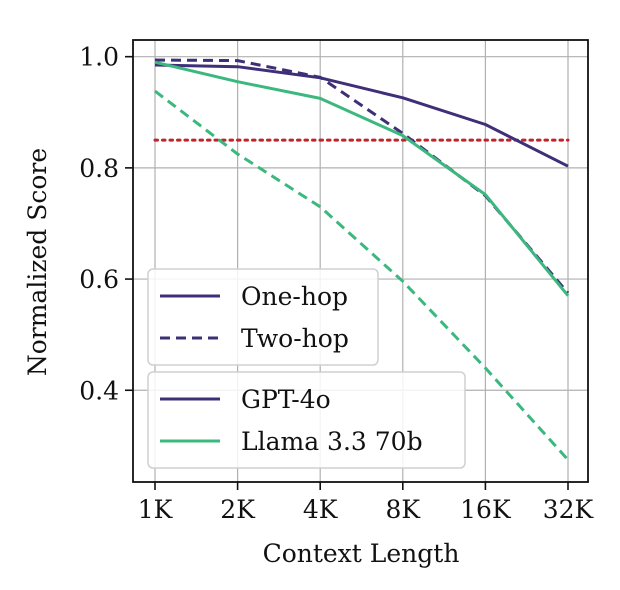 The width and height of the screenshot is (620, 590). What do you see at coordinates (238, 509) in the screenshot?
I see `x-tick-label: 2K` at bounding box center [238, 509].